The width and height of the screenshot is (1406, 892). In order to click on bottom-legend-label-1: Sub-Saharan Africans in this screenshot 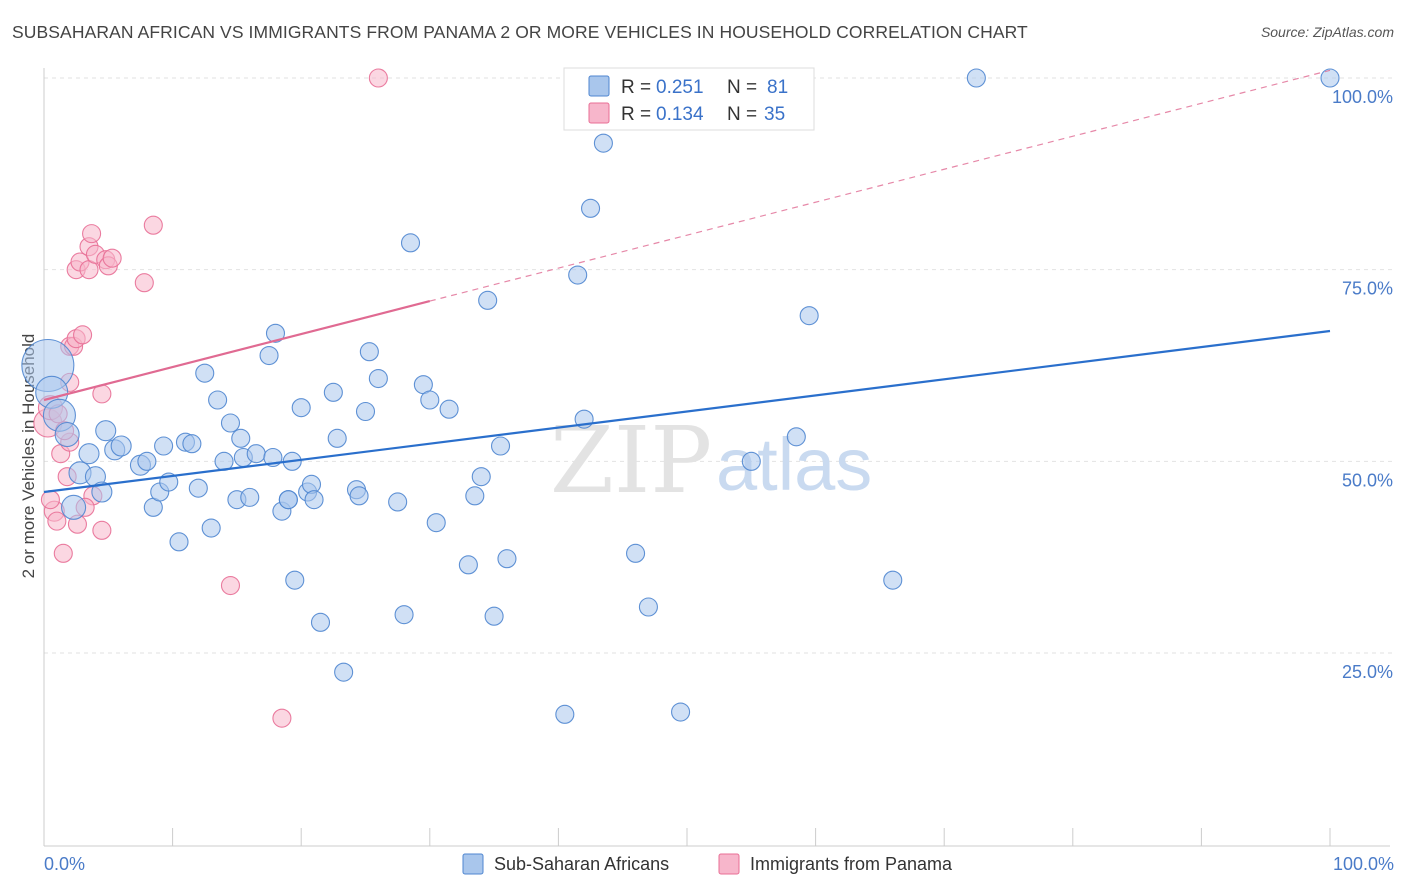, I will do `click(581, 864)`.